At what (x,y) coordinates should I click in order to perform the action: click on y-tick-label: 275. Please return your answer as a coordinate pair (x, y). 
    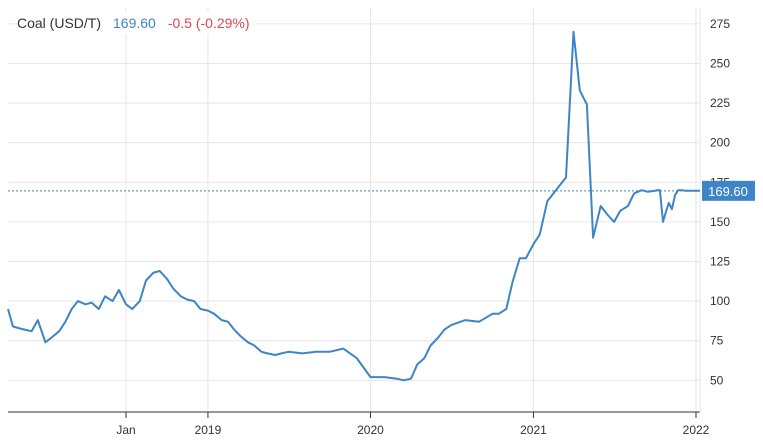
    Looking at the image, I should click on (720, 24).